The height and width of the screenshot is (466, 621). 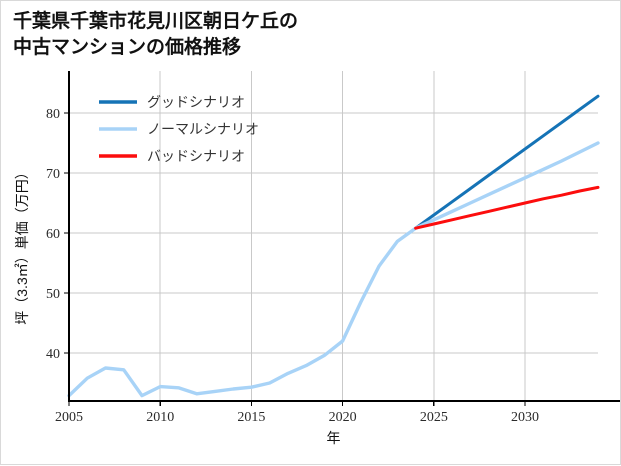 What do you see at coordinates (525, 417) in the screenshot?
I see `x-tick-label: 2030` at bounding box center [525, 417].